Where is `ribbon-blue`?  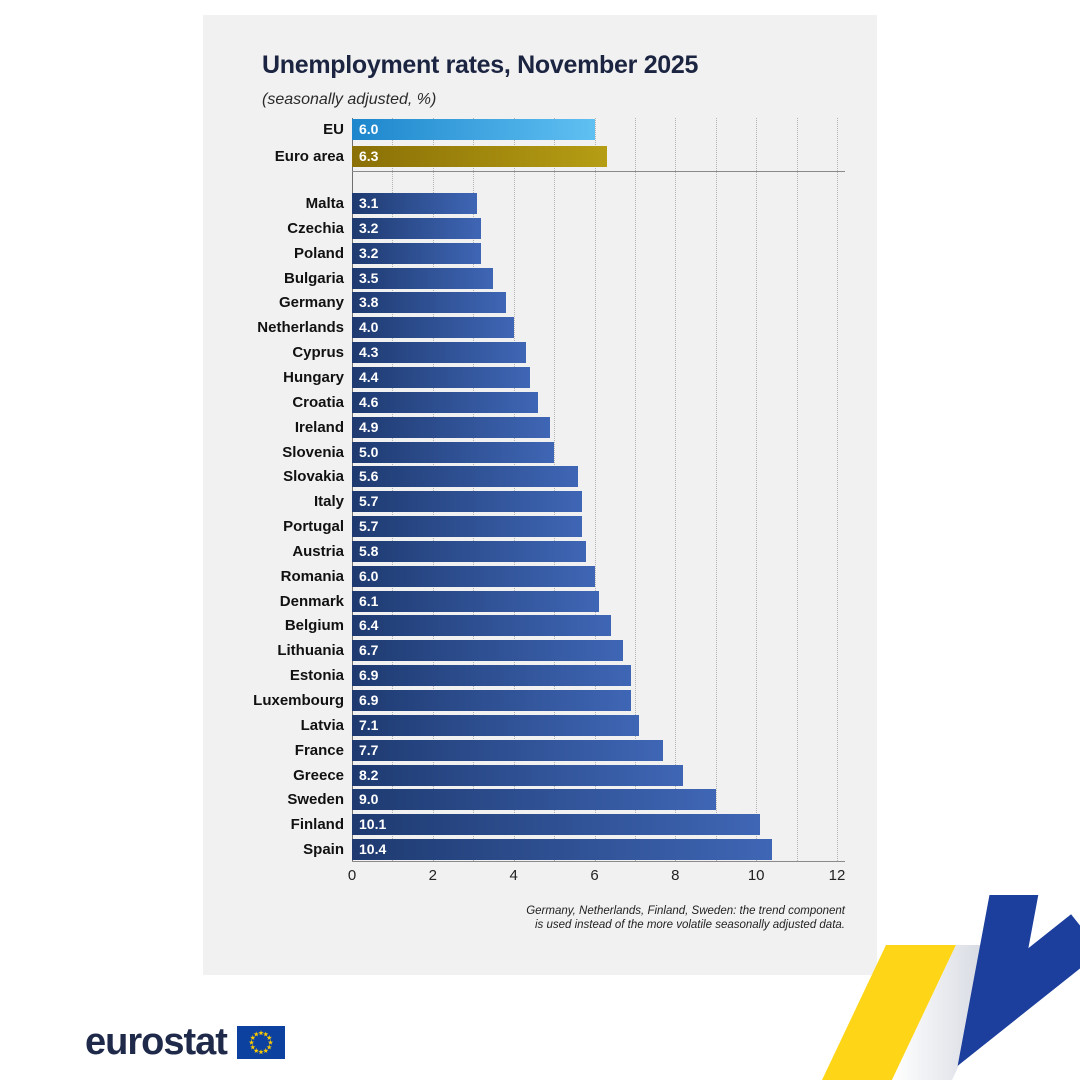
ribbon-blue is located at coordinates (1018, 980).